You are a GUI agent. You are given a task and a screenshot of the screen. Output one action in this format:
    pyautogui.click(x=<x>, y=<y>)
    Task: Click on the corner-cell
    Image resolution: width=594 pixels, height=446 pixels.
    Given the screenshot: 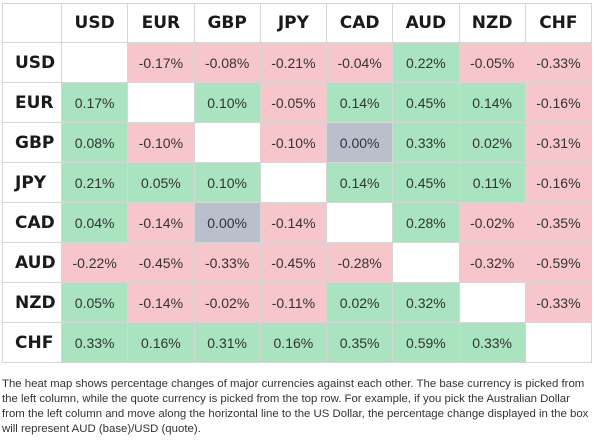 What is the action you would take?
    pyautogui.click(x=32, y=23)
    